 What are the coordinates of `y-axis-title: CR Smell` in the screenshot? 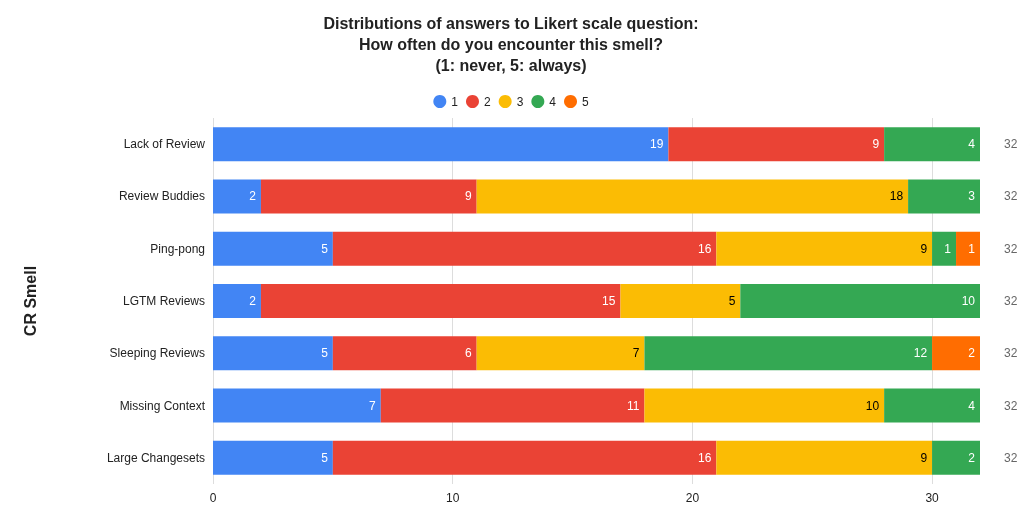 It's located at (30, 301).